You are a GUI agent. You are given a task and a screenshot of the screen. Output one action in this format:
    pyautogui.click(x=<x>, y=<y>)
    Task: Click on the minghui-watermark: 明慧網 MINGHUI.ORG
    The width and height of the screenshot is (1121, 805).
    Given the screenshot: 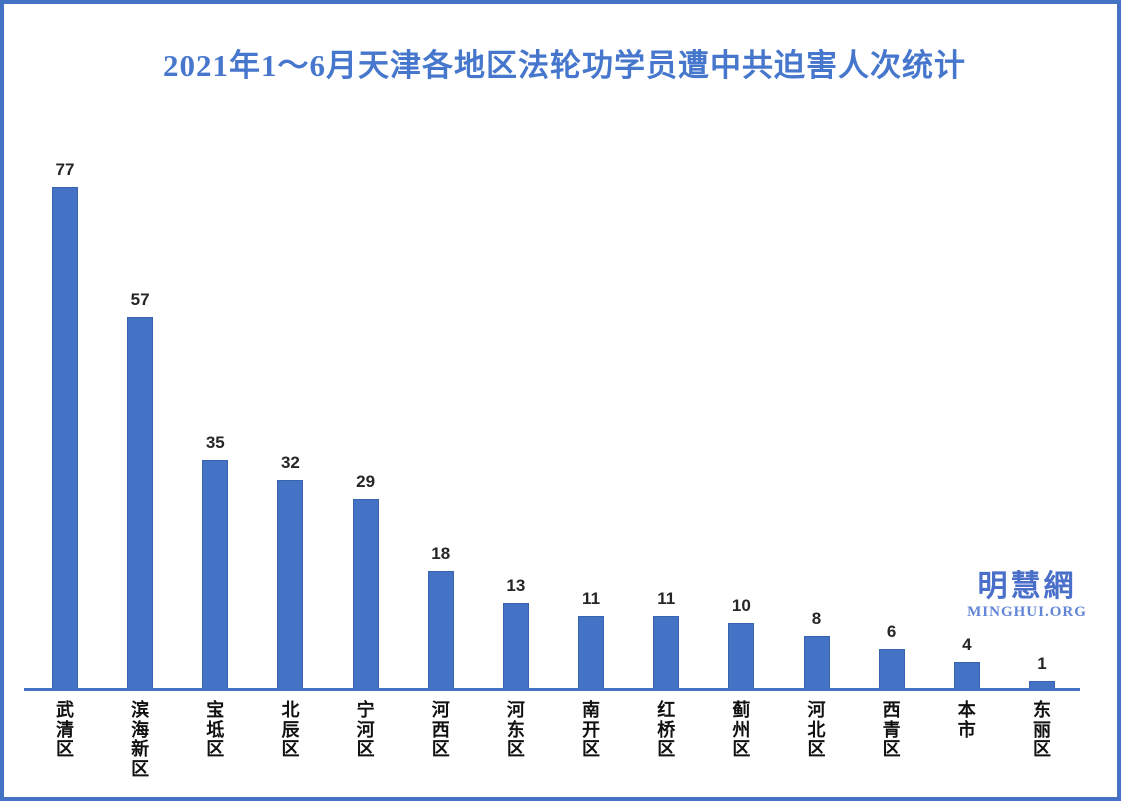 What is the action you would take?
    pyautogui.click(x=1027, y=595)
    